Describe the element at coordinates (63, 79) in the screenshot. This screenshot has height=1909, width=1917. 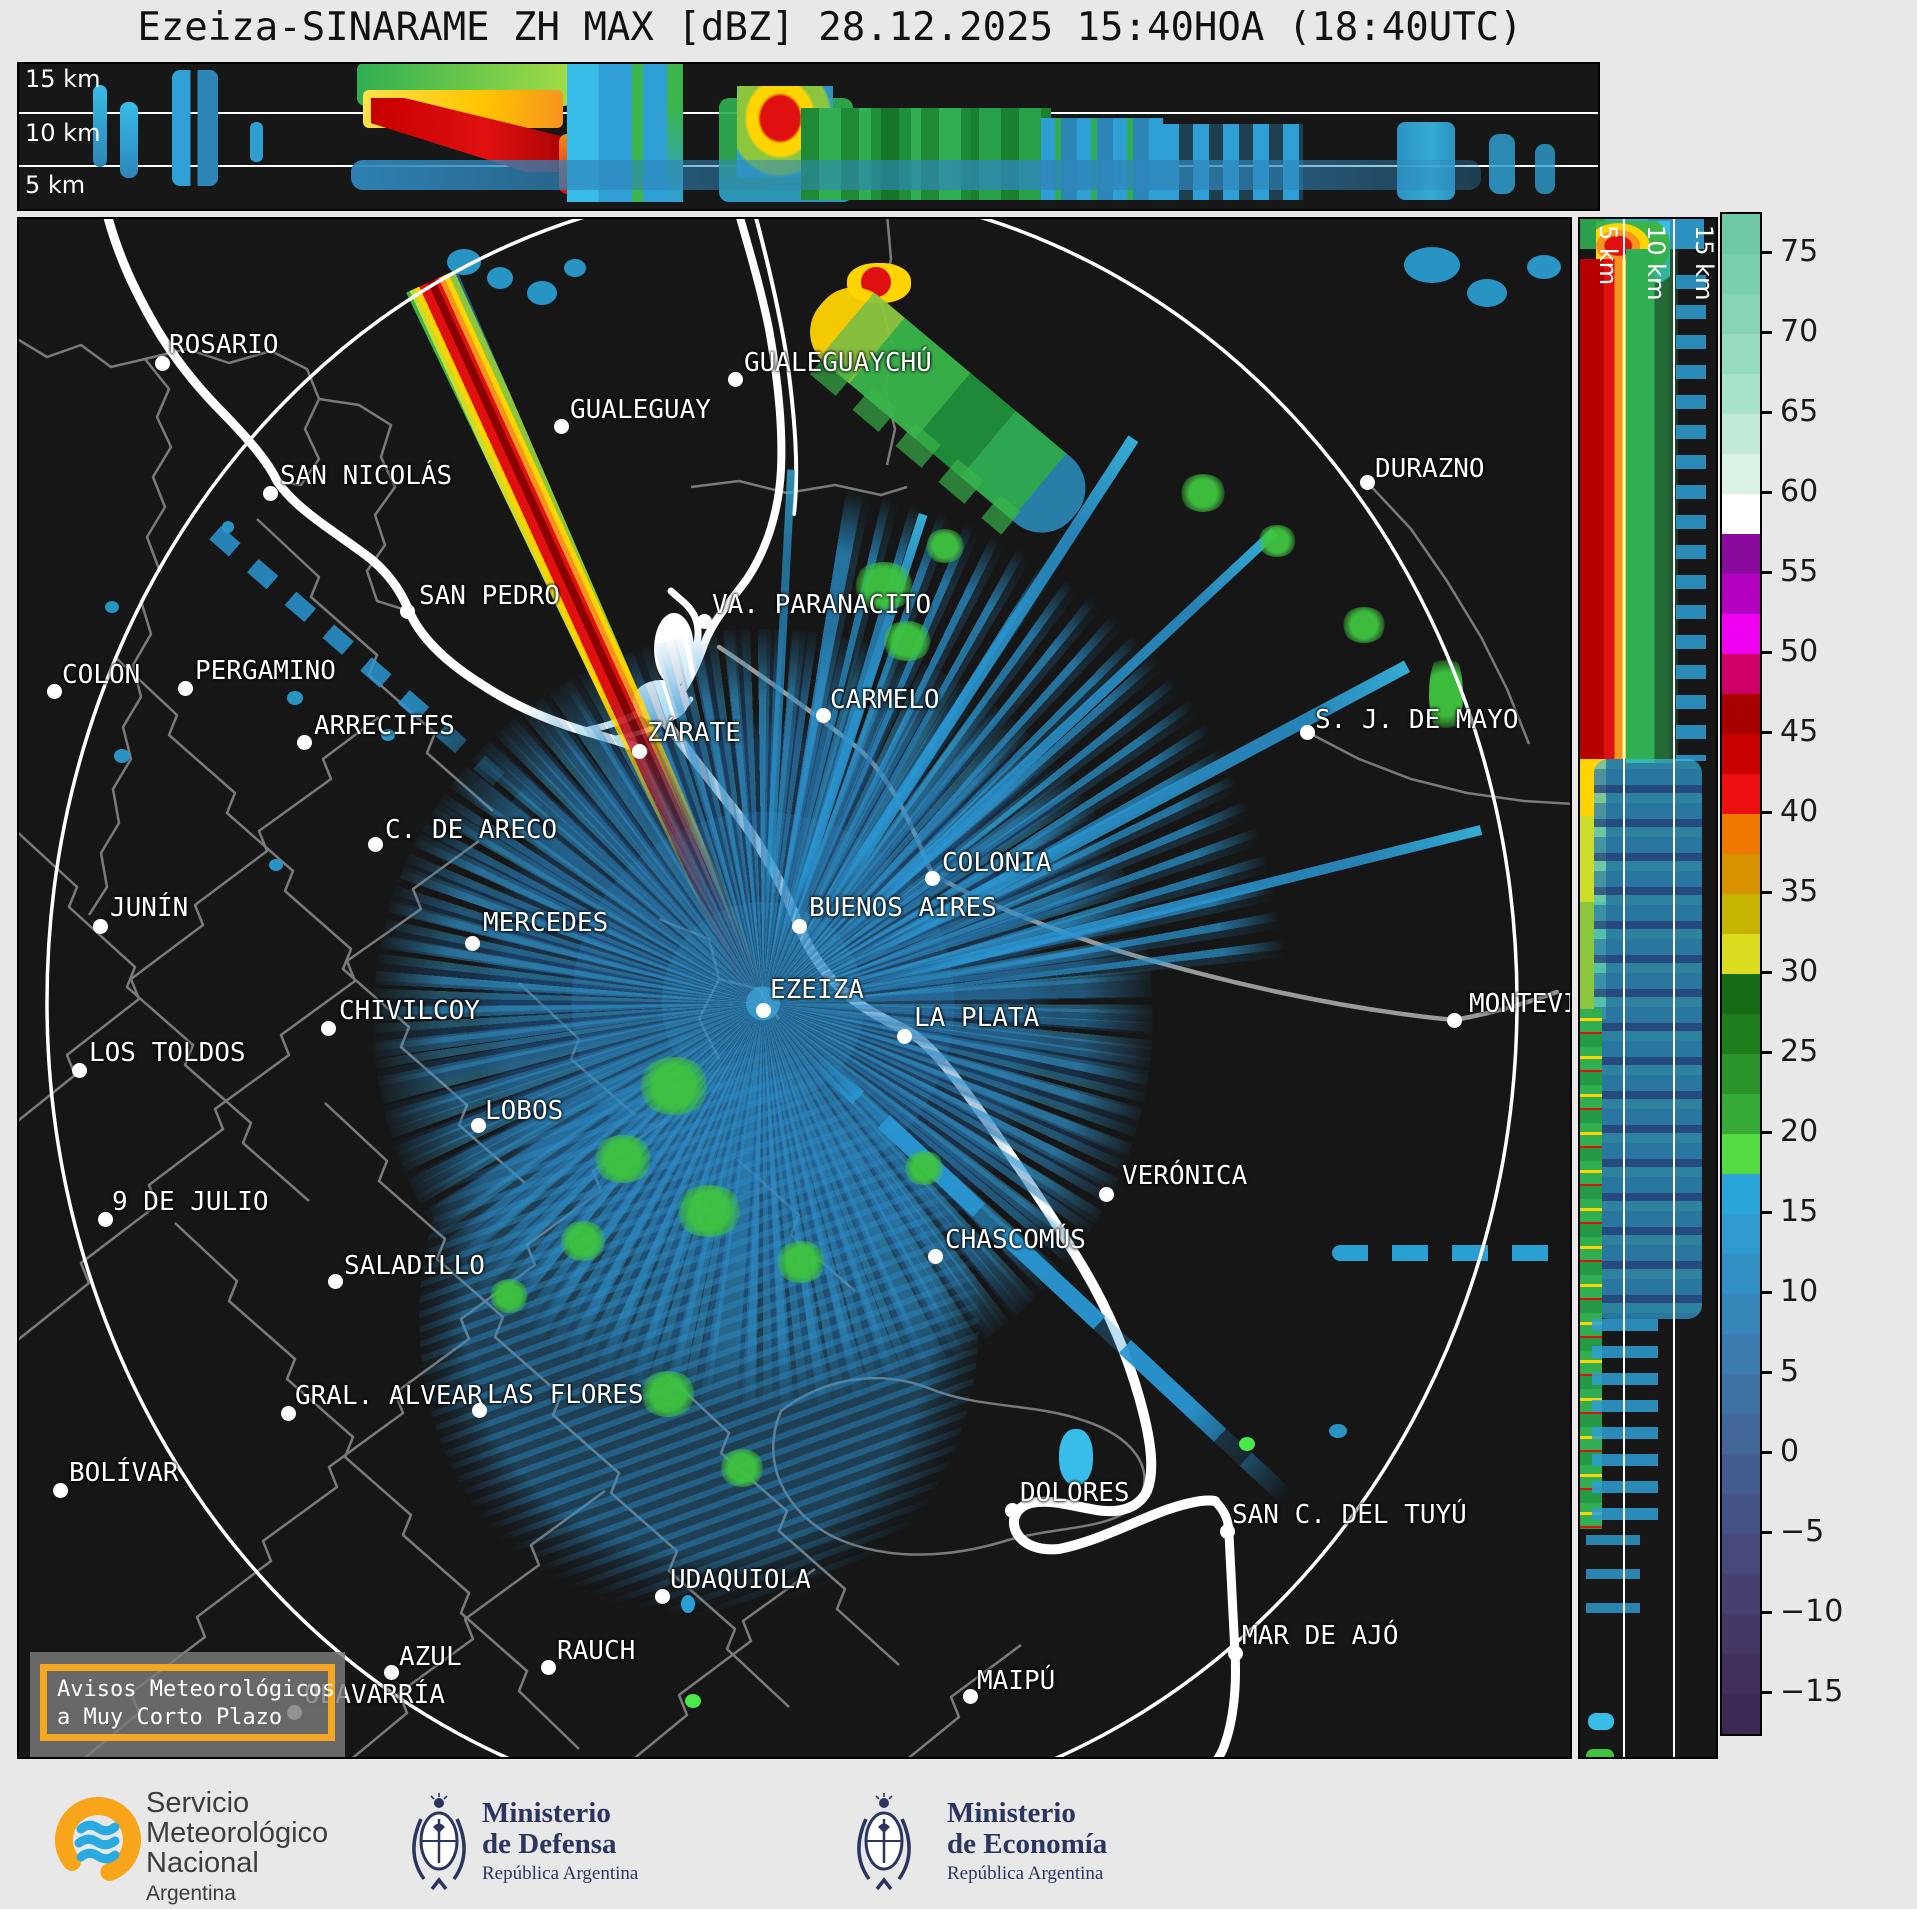
I see `altitude-label-15km: 15 km` at that location.